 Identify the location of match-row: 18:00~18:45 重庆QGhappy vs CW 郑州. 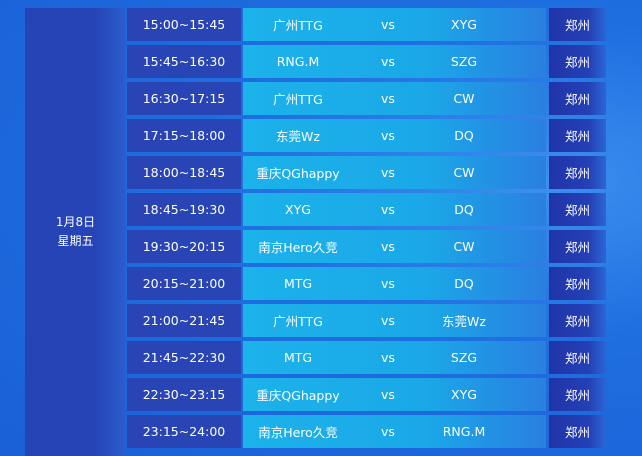
(366, 172).